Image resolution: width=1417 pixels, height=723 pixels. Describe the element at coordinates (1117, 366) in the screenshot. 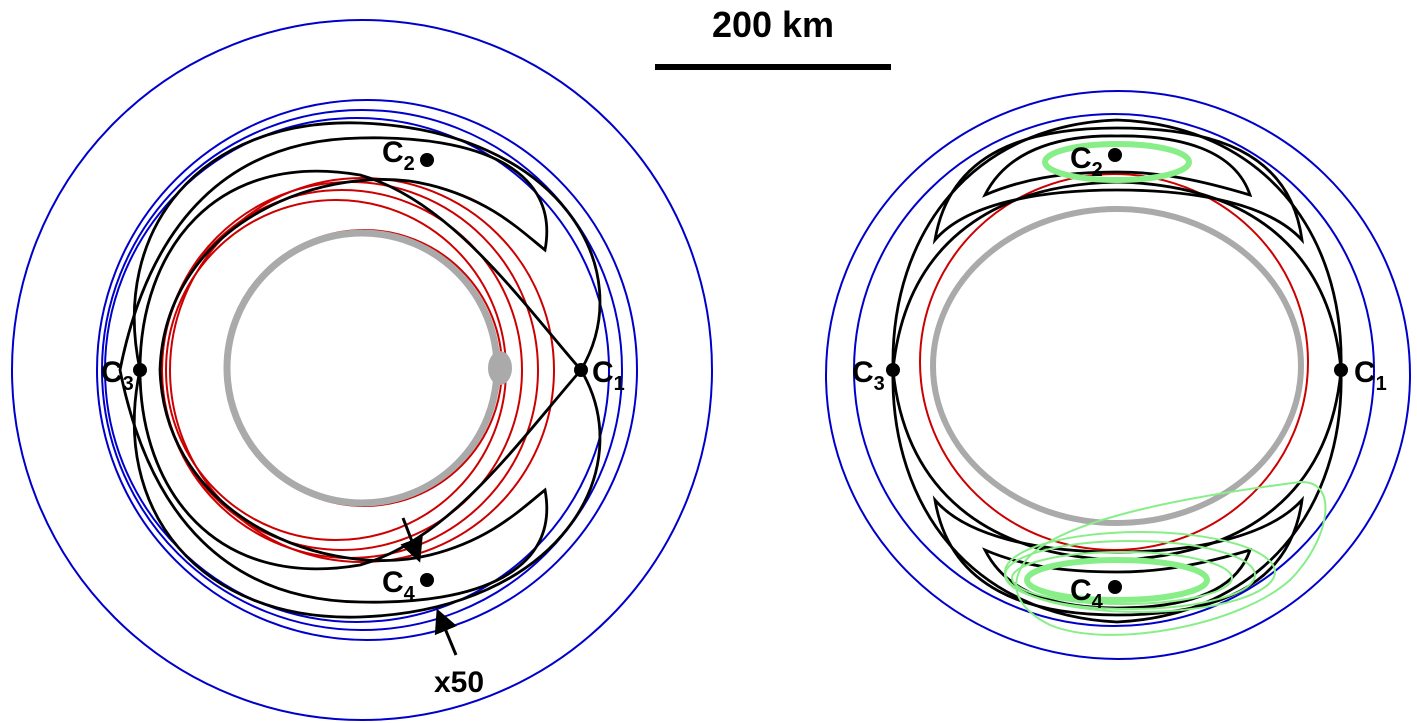

I see `right-gray-core-ring` at that location.